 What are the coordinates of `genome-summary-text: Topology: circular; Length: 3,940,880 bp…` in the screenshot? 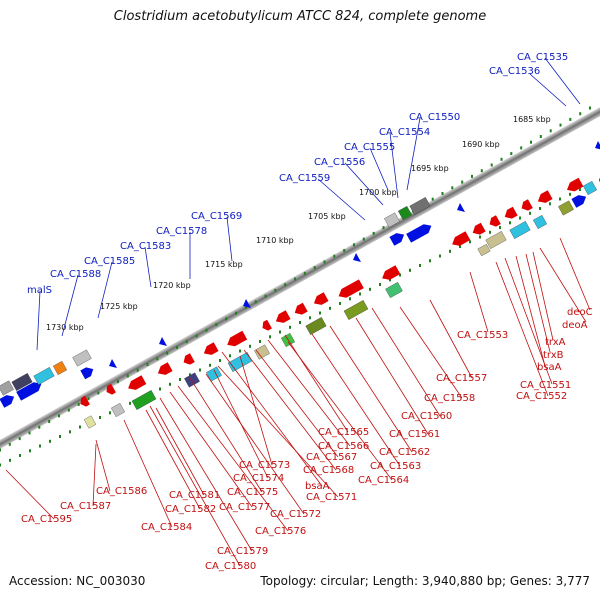 It's located at (425, 581).